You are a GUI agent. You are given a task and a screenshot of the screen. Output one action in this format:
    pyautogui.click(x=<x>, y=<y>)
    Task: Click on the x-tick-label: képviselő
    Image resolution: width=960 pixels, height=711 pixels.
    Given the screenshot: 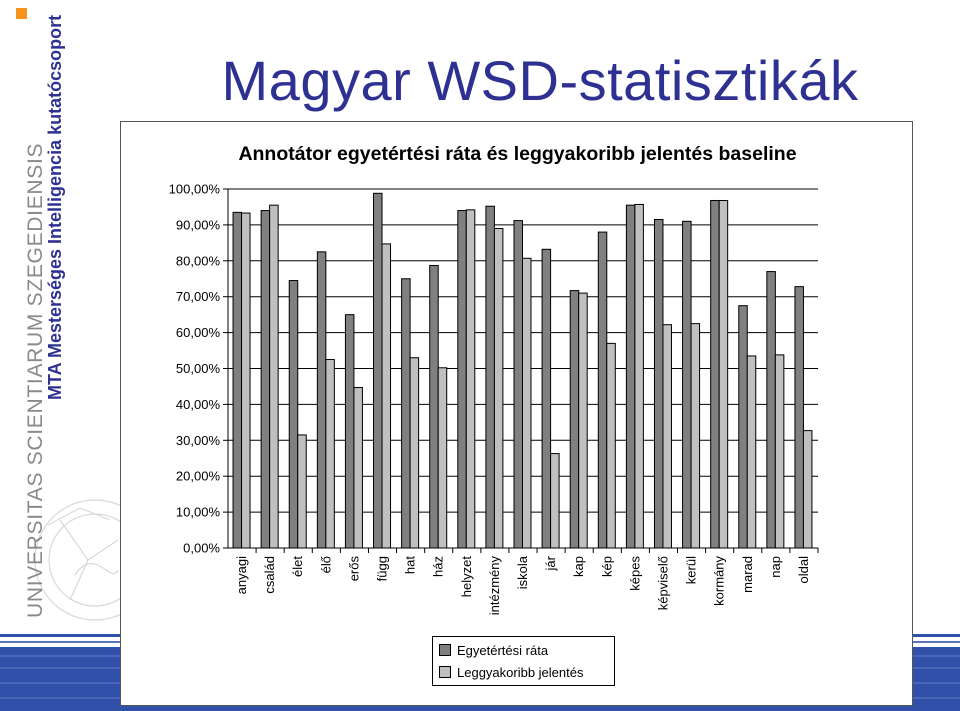 What is the action you would take?
    pyautogui.click(x=662, y=583)
    